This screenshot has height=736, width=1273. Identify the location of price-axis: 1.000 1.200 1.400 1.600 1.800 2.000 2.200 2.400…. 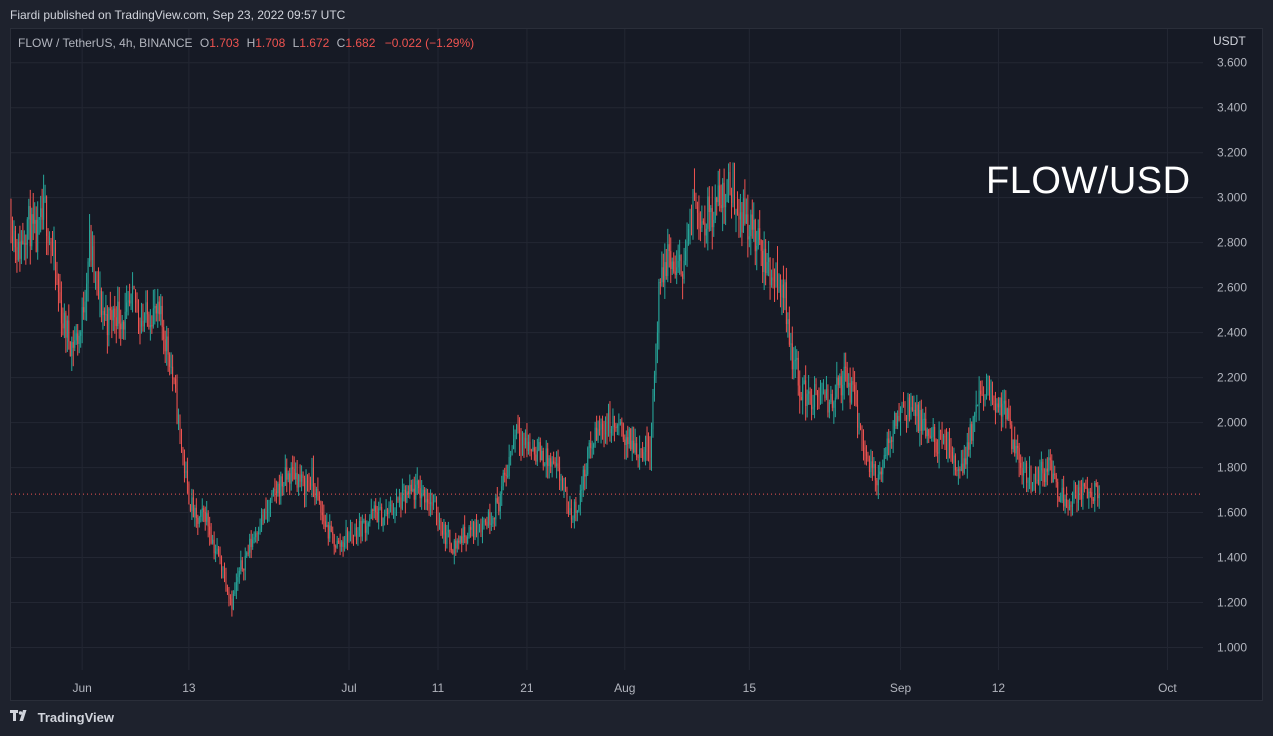
(1232, 355).